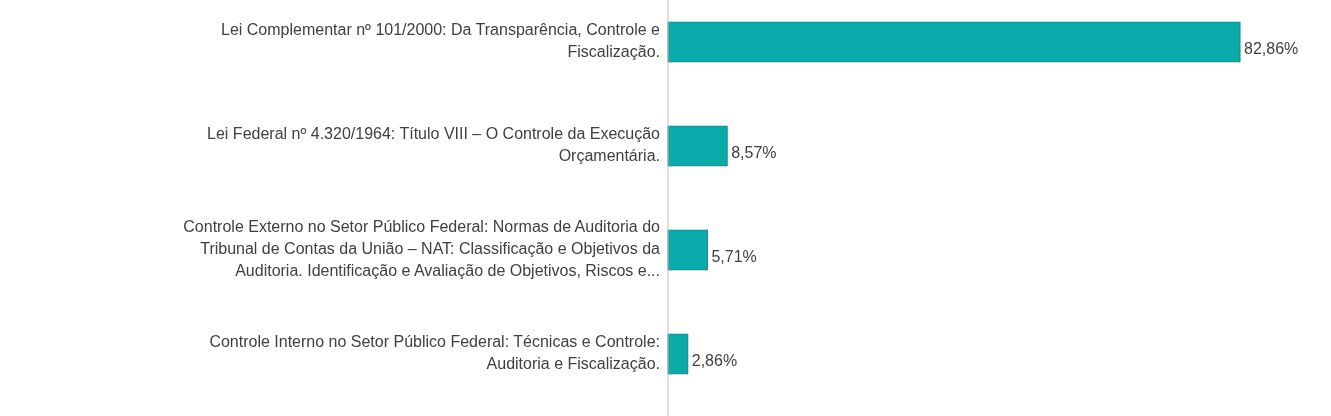 The image size is (1331, 416). Describe the element at coordinates (734, 256) in the screenshot. I see `data-label: 5,71%` at that location.